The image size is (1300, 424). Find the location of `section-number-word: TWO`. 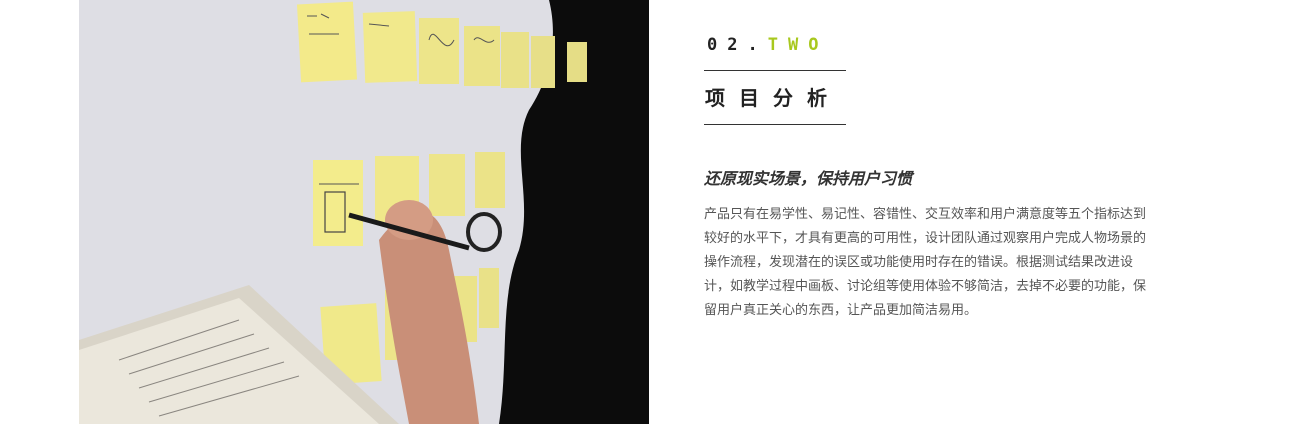

section-number-word: TWO is located at coordinates (798, 45).